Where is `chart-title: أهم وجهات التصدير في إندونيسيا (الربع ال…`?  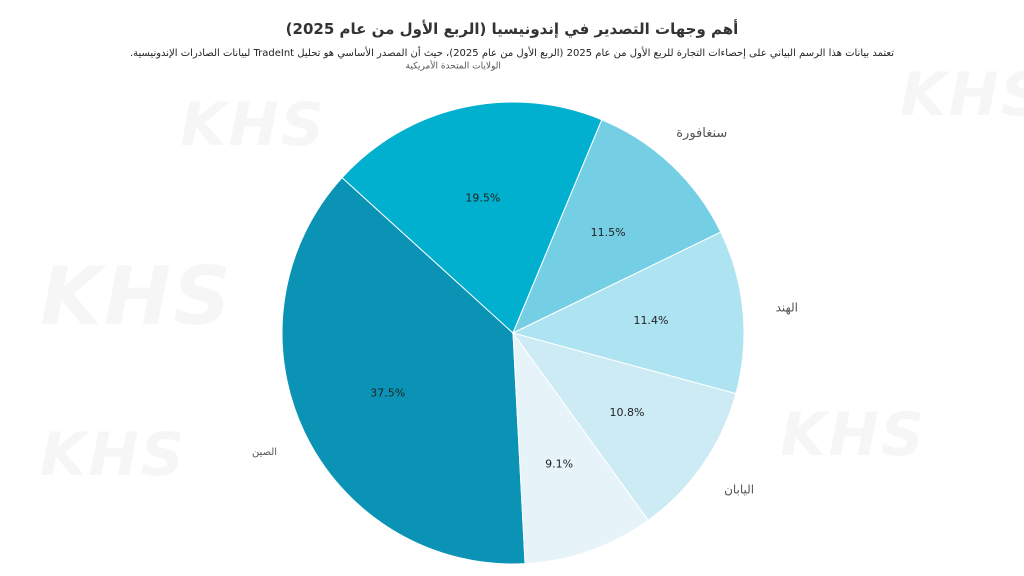 chart-title: أهم وجهات التصدير في إندونيسيا (الربع ال… is located at coordinates (512, 29).